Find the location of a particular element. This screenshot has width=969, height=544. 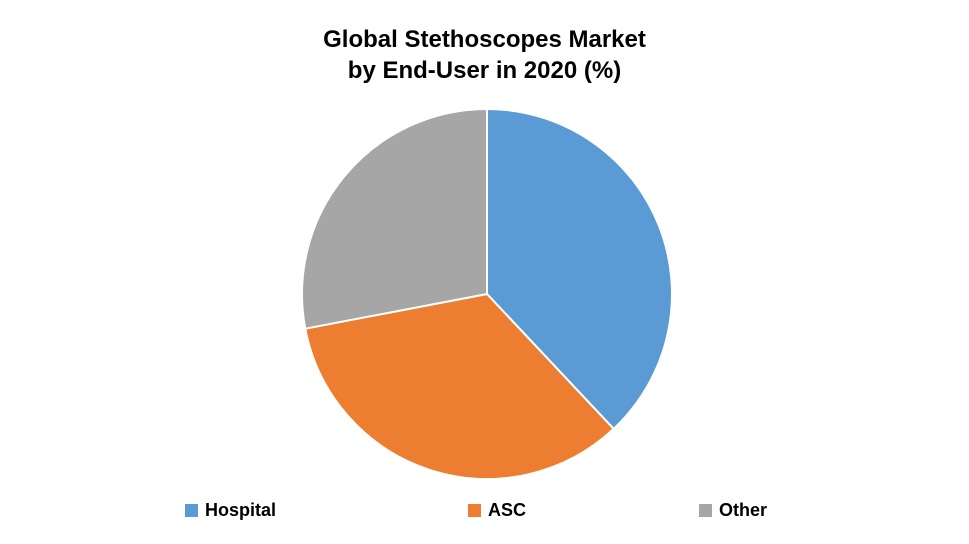

legend-item-asc: ASC is located at coordinates (497, 510).